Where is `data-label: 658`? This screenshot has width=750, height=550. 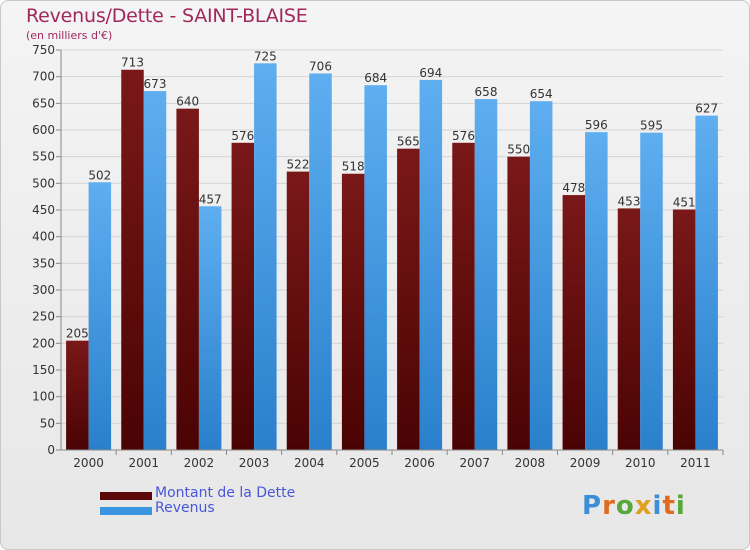
data-label: 658 is located at coordinates (486, 92).